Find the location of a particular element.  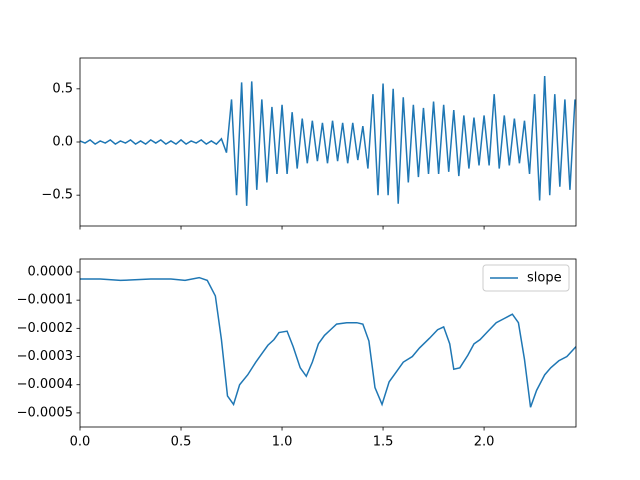

y-tick-label: 0.0 is located at coordinates (62, 142).